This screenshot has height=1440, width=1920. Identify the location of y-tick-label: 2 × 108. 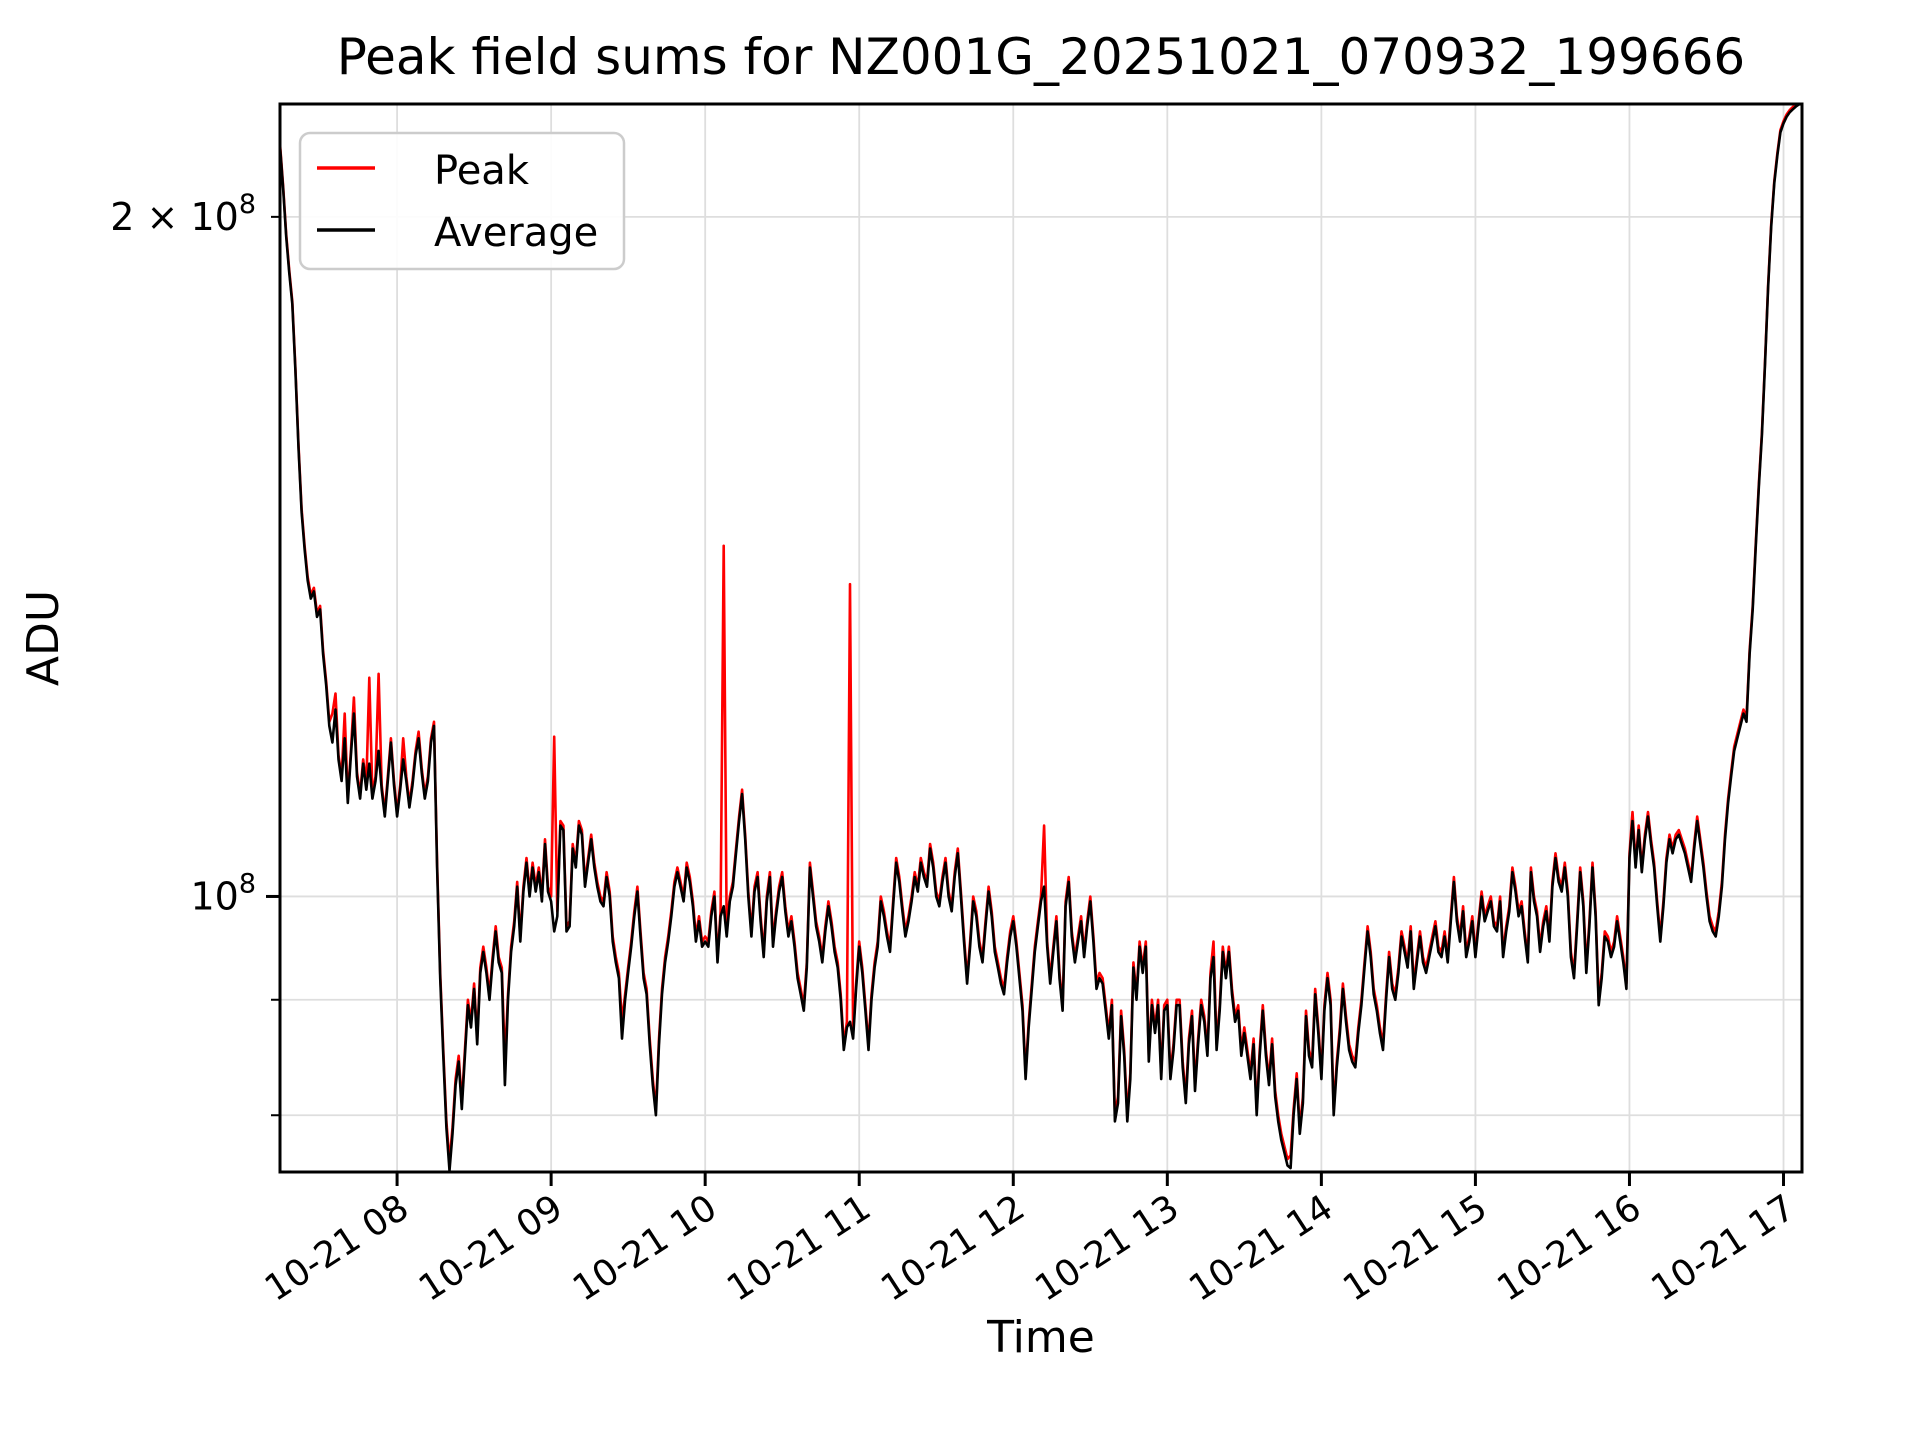
(183, 214).